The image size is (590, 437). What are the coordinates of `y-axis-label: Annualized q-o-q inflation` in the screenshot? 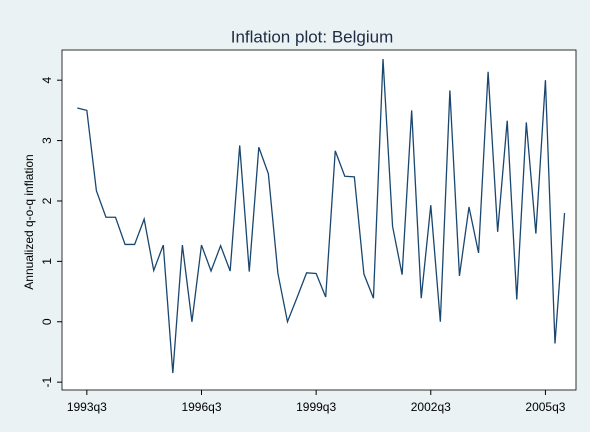 It's located at (29, 221).